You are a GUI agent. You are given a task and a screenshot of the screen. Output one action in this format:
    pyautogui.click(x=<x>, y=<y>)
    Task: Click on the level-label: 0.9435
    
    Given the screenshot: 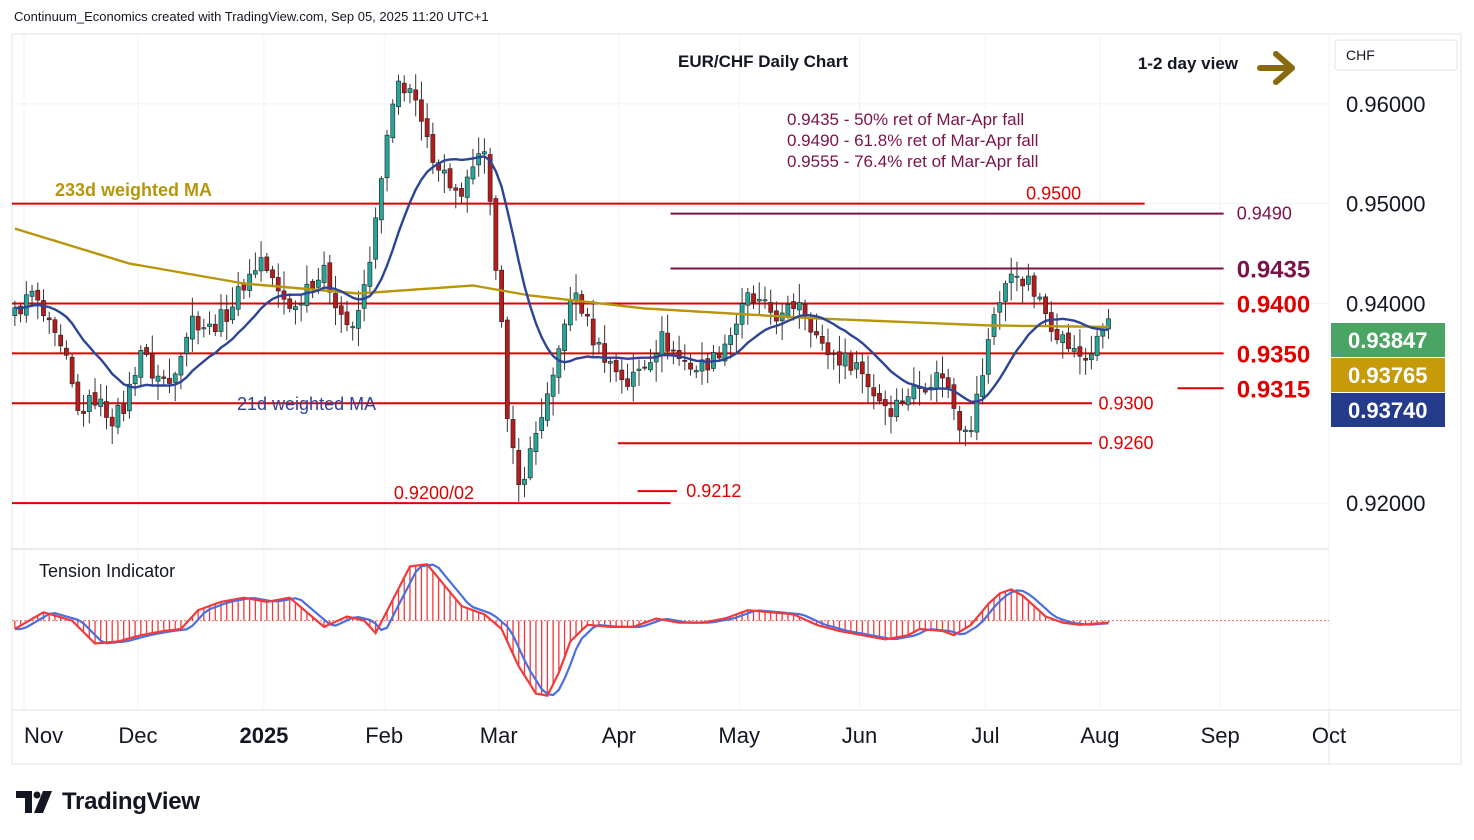 What is the action you would take?
    pyautogui.click(x=1273, y=270)
    